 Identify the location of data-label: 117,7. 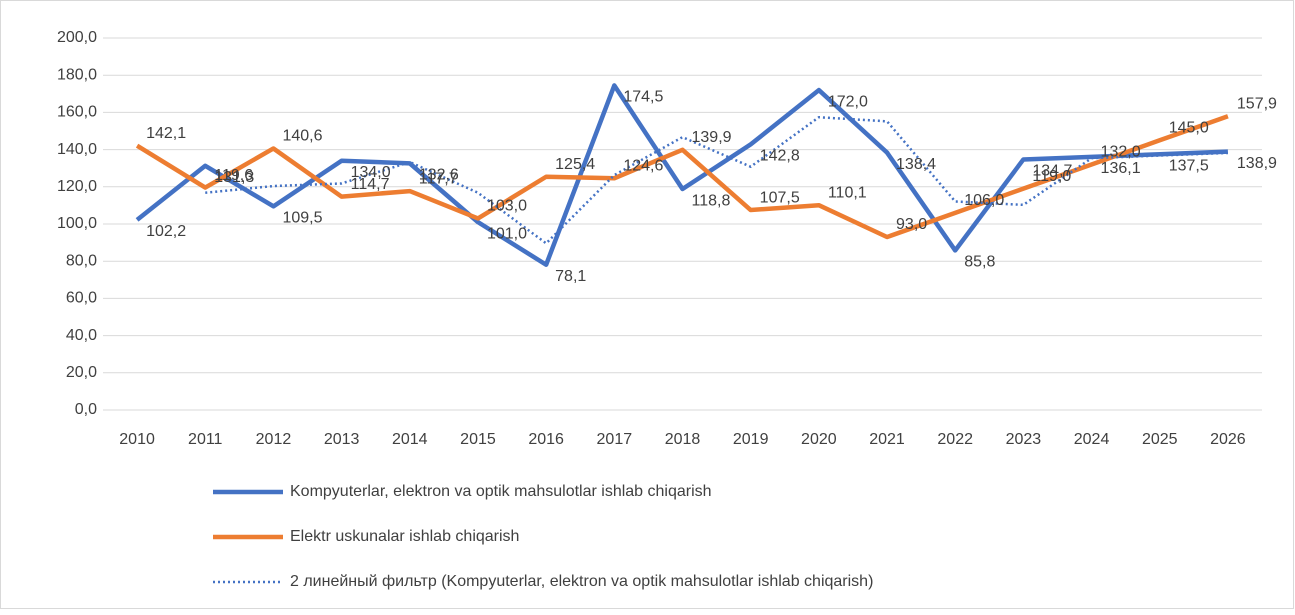
(438, 178).